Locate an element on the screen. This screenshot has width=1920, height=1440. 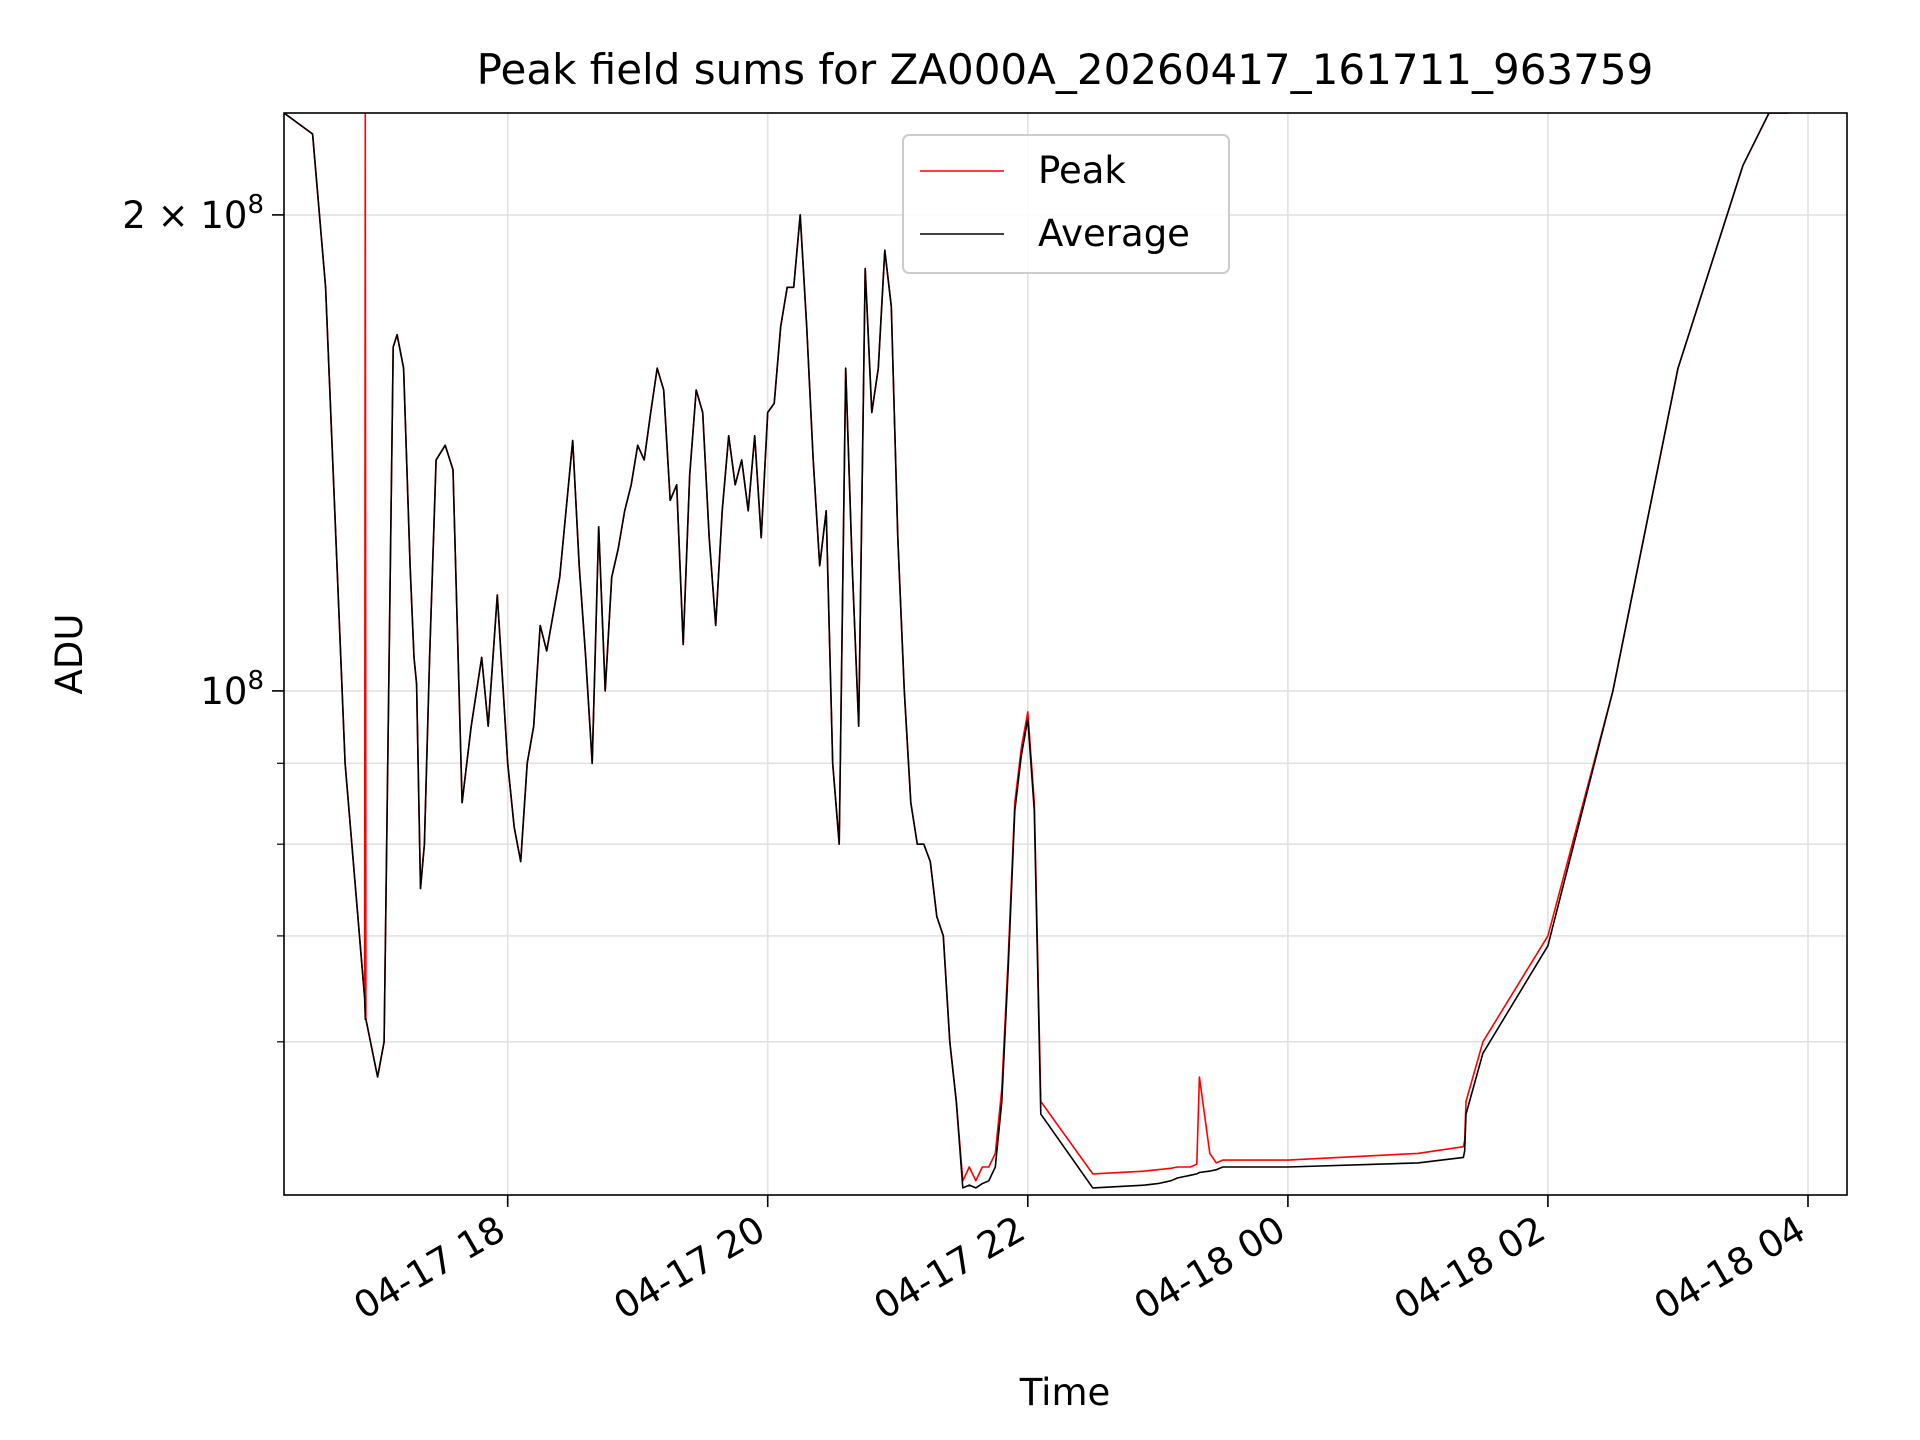
legend: Peak Average is located at coordinates (1066, 204).